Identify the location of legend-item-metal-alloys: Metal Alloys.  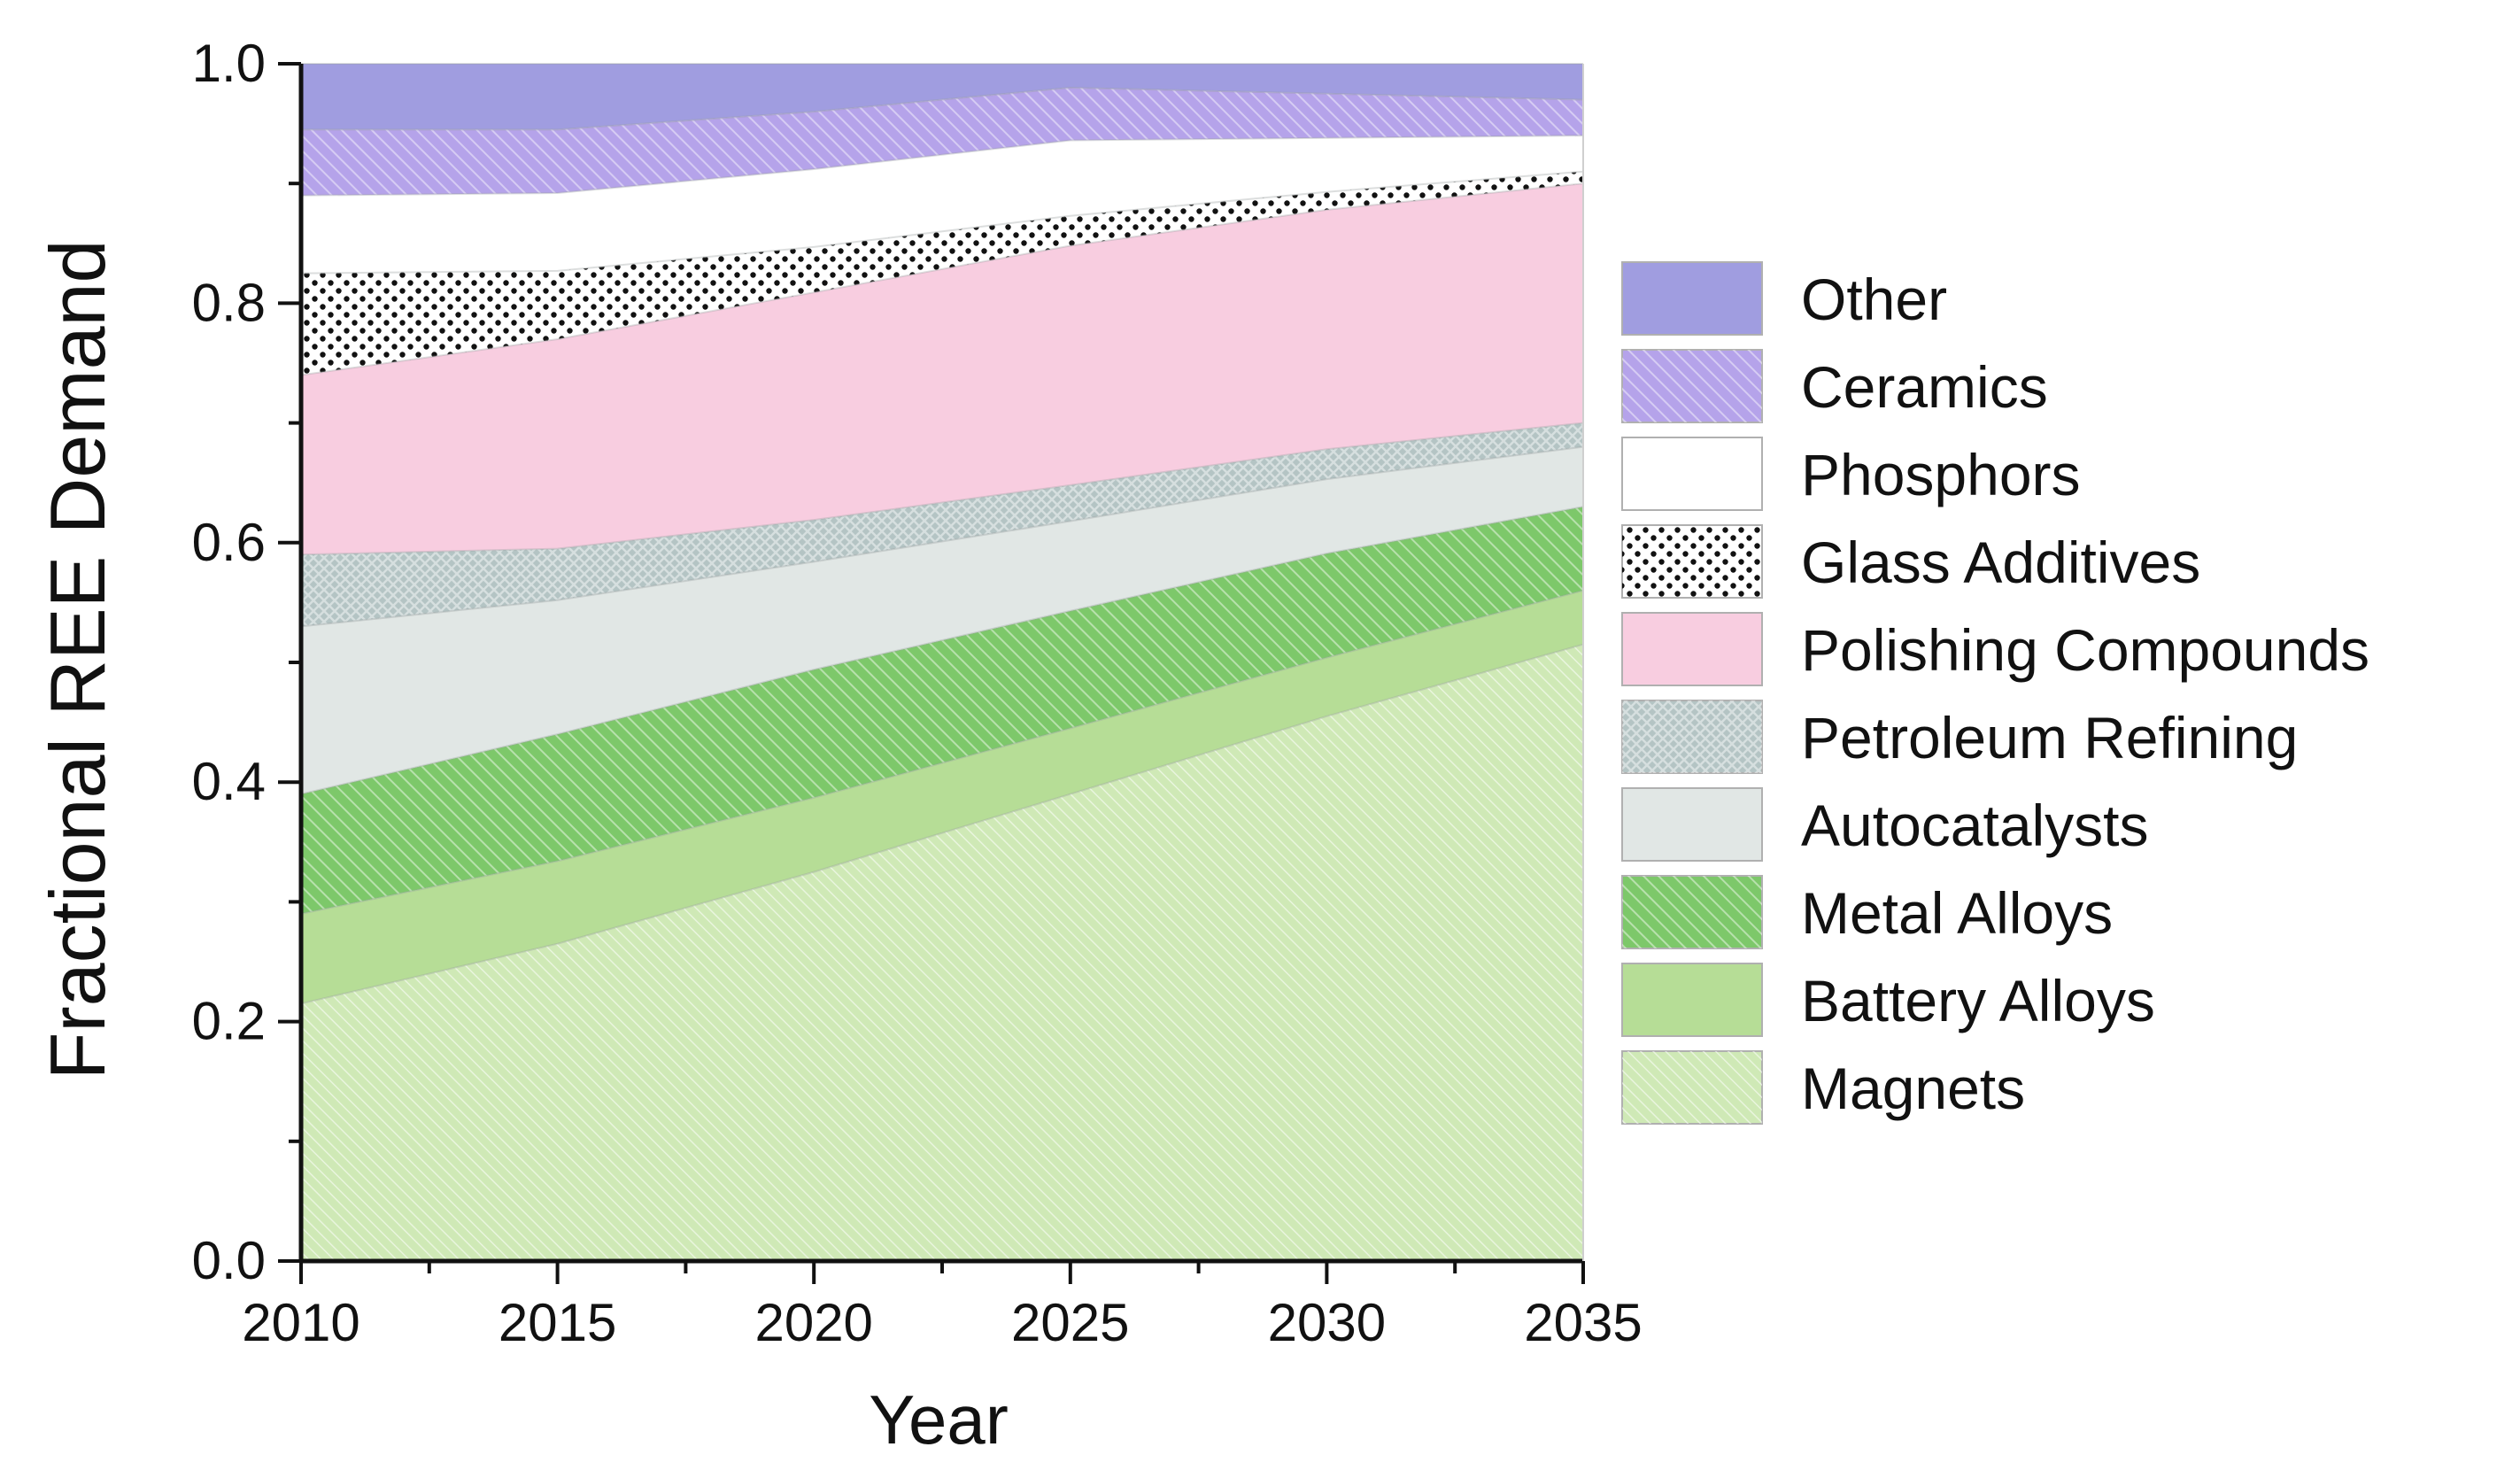
(1867, 912).